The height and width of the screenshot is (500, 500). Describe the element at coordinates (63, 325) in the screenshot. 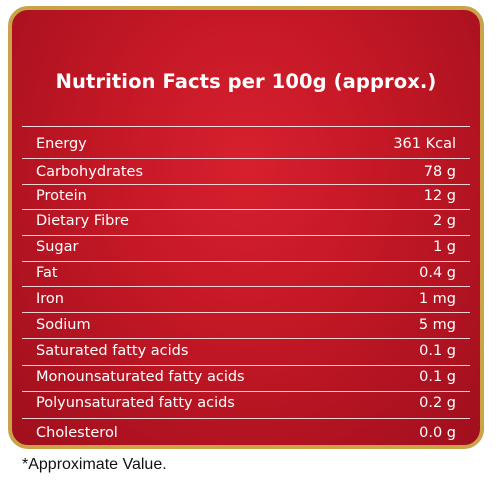

I see `row-label: Sodium` at that location.